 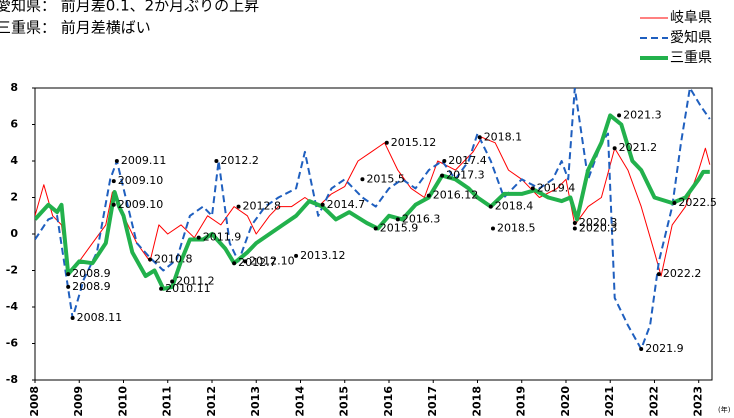 I want to click on x-tick-label: 2020, so click(x=565, y=401).